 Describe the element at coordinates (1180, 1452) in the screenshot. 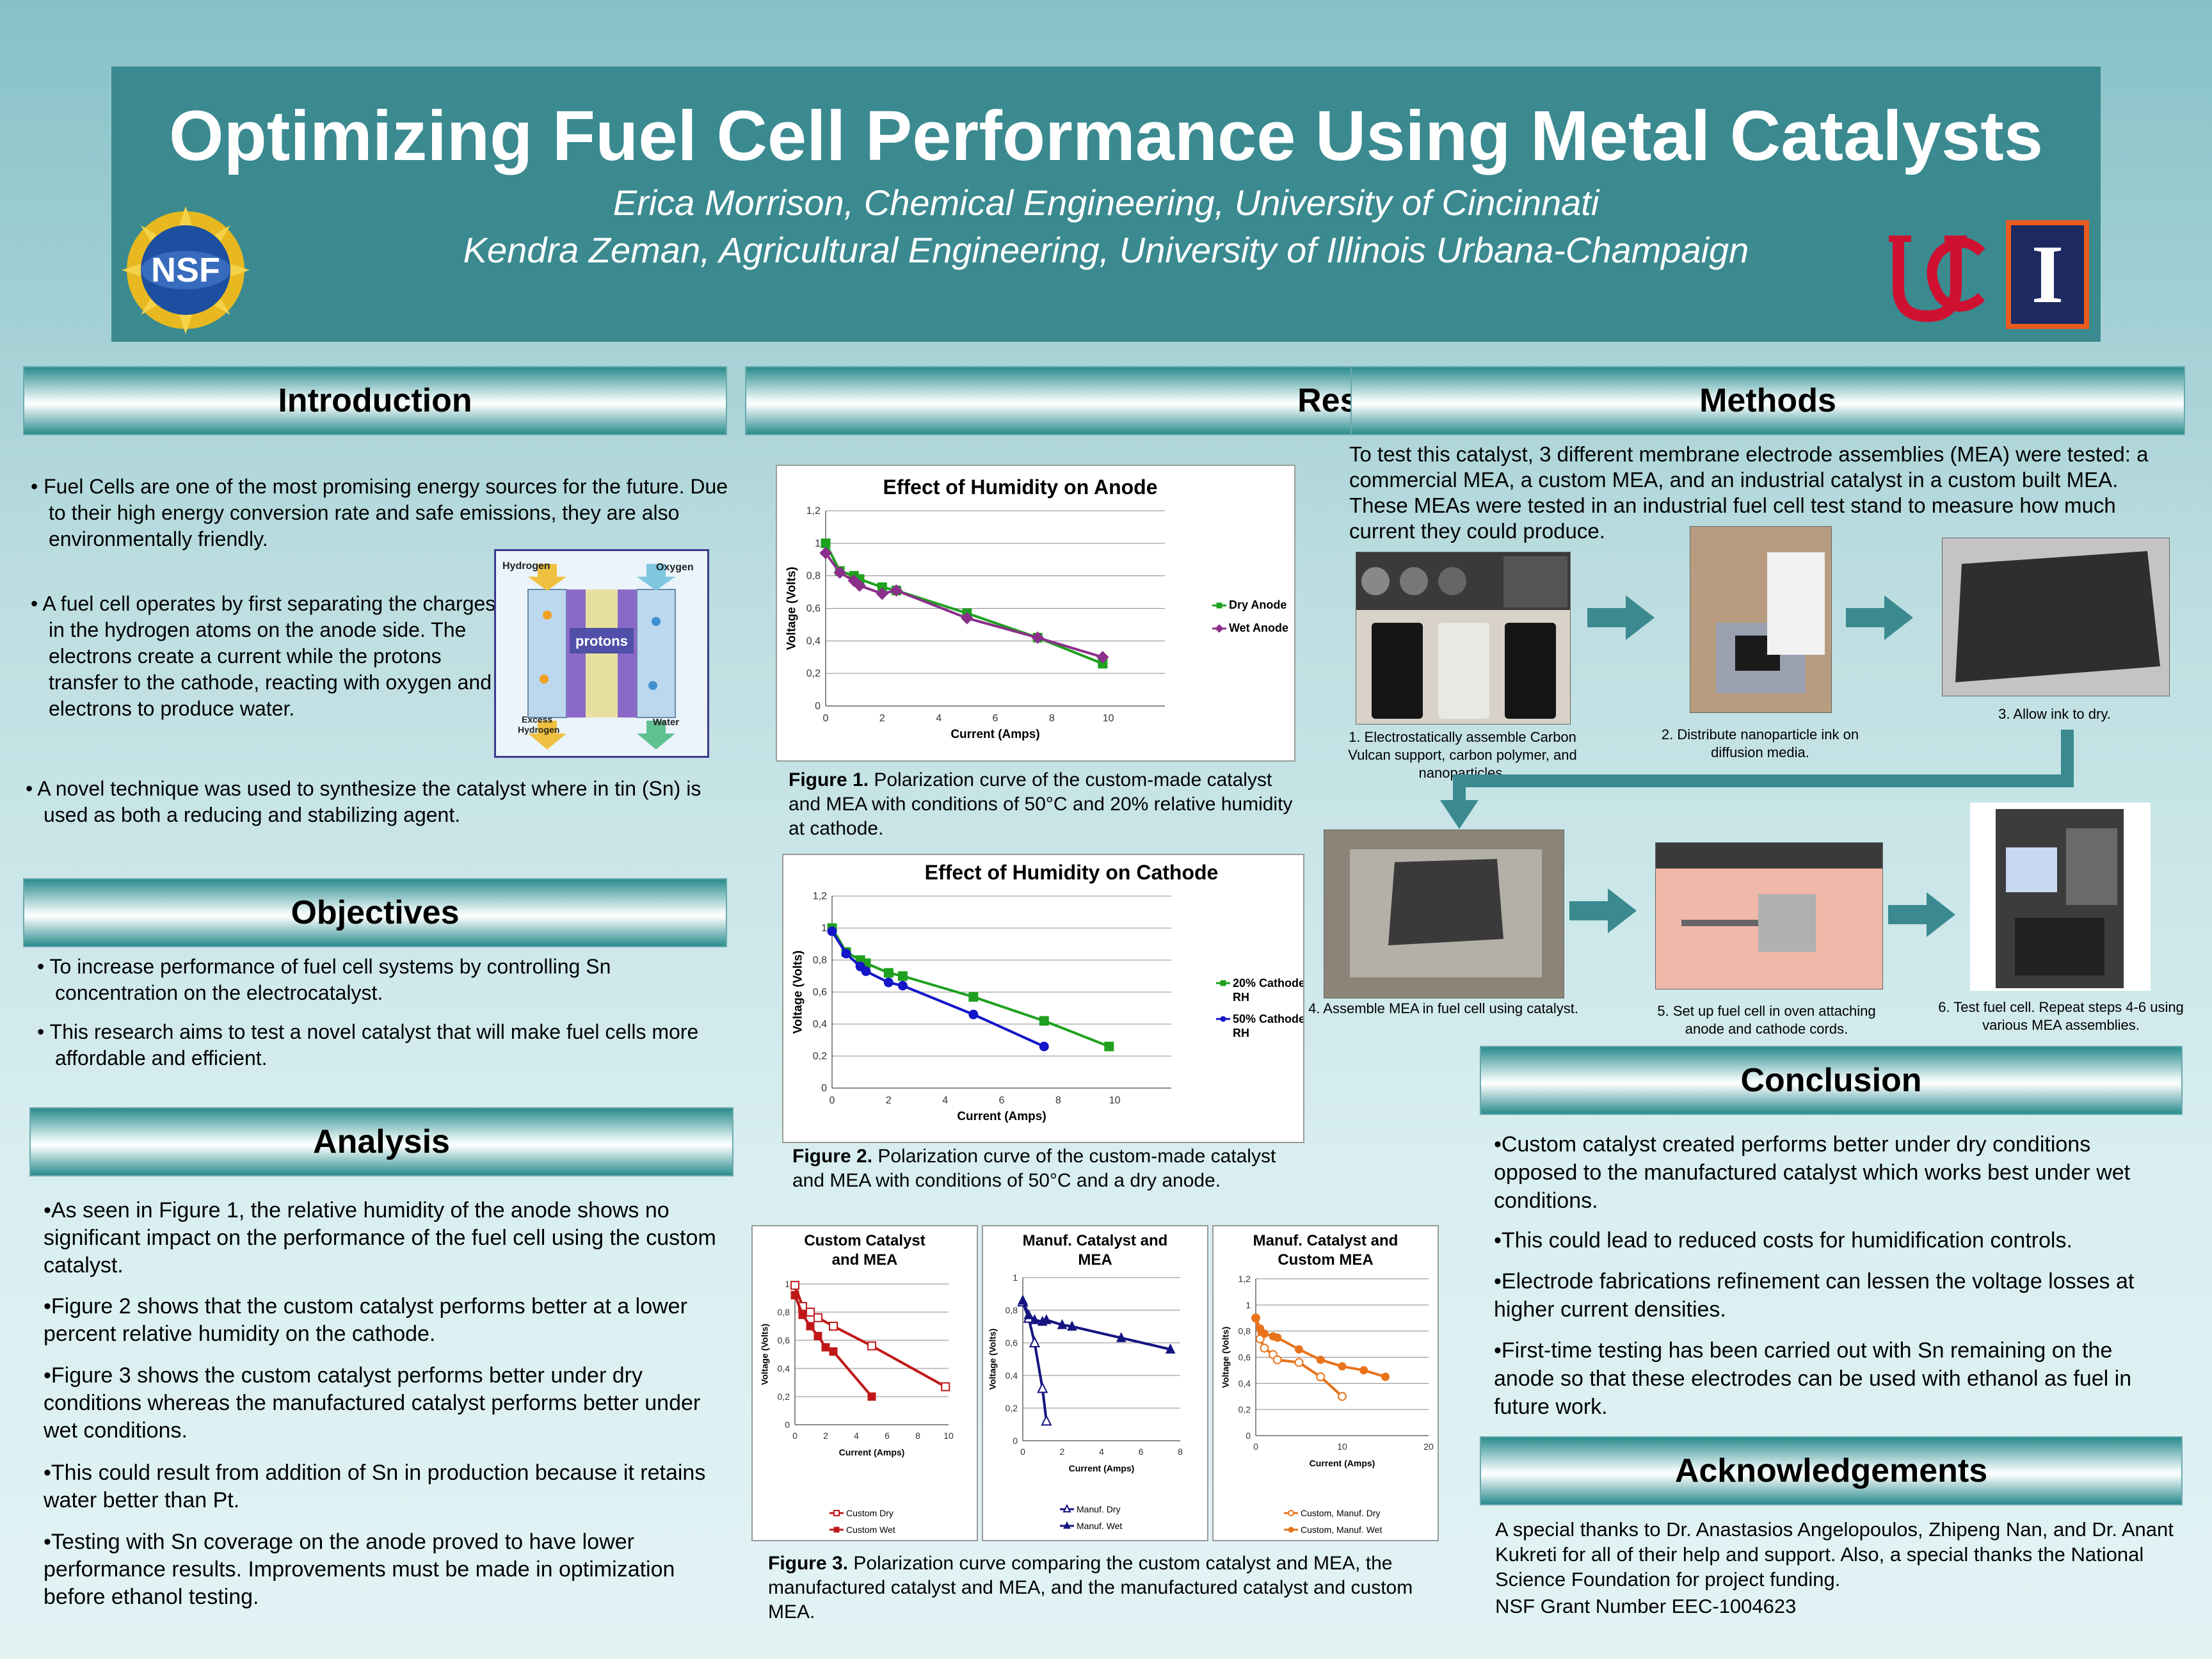

I see `fig3b-x-tick-label: 8` at that location.